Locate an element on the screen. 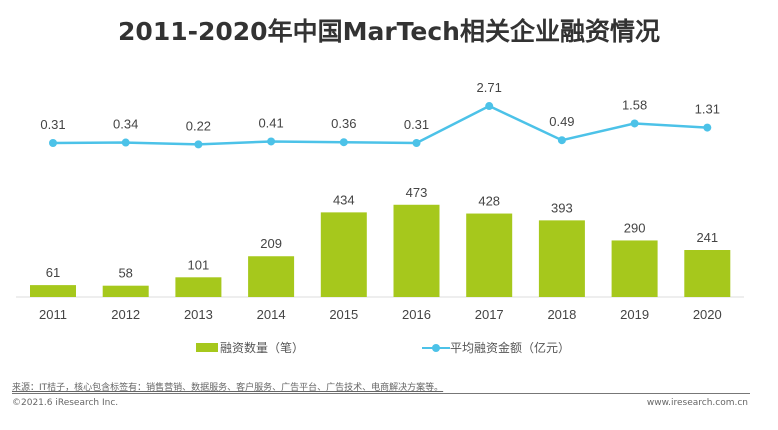 The height and width of the screenshot is (430, 778). legend-bar-swatch is located at coordinates (207, 347).